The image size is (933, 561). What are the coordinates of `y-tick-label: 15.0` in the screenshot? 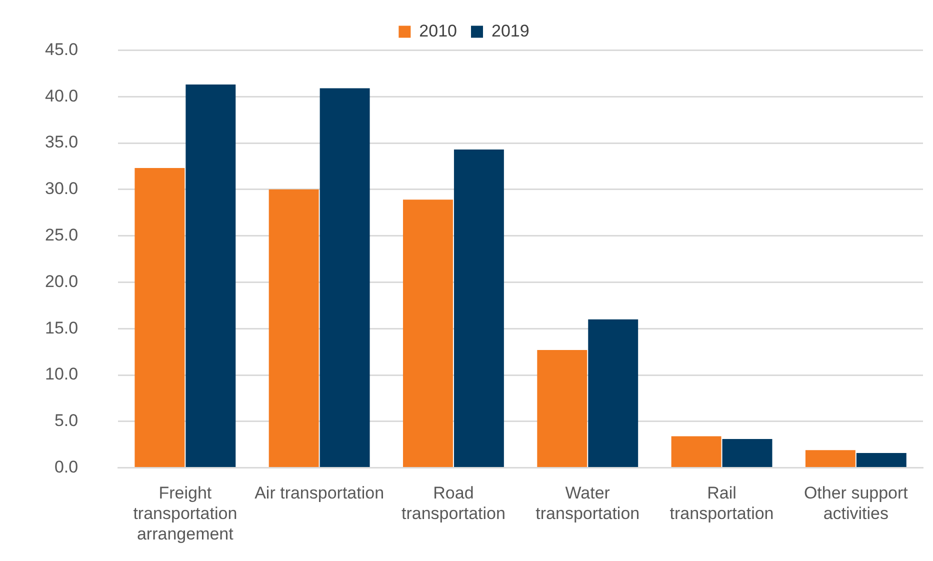 It's located at (61, 328).